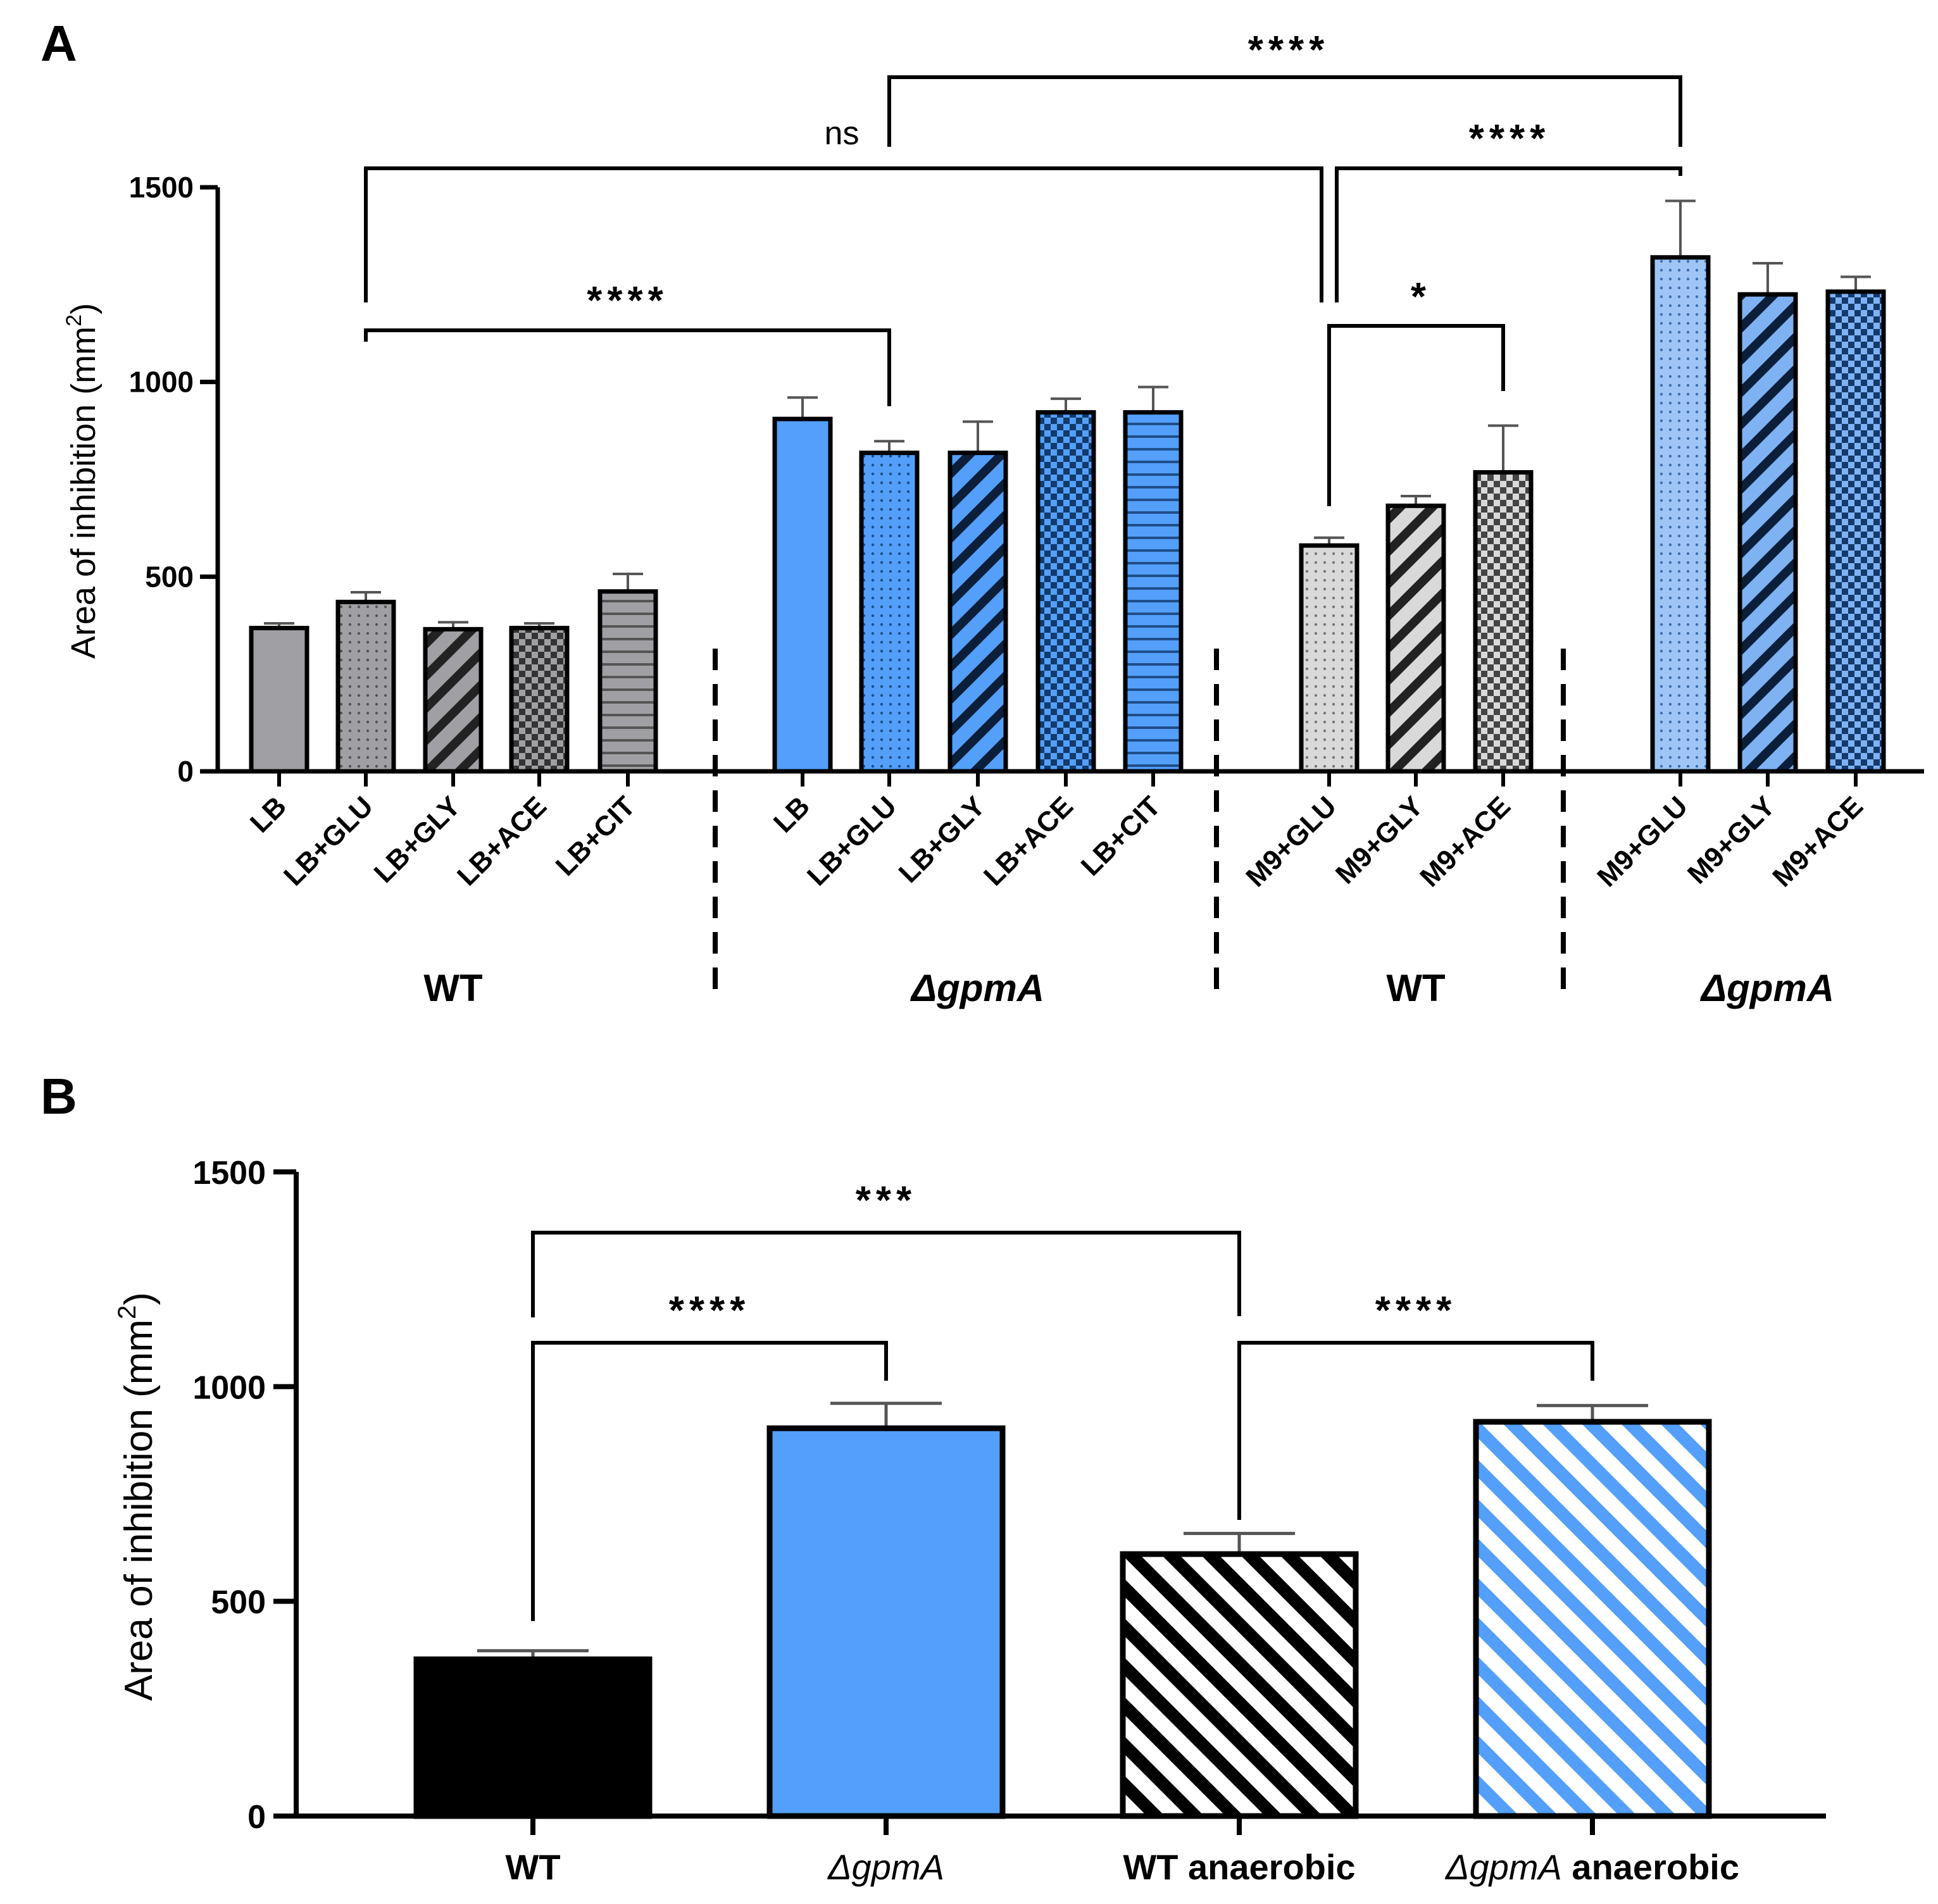 The image size is (1938, 1904). I want to click on panel-a-y-ticks: 0 500 1000 1500, so click(173, 480).